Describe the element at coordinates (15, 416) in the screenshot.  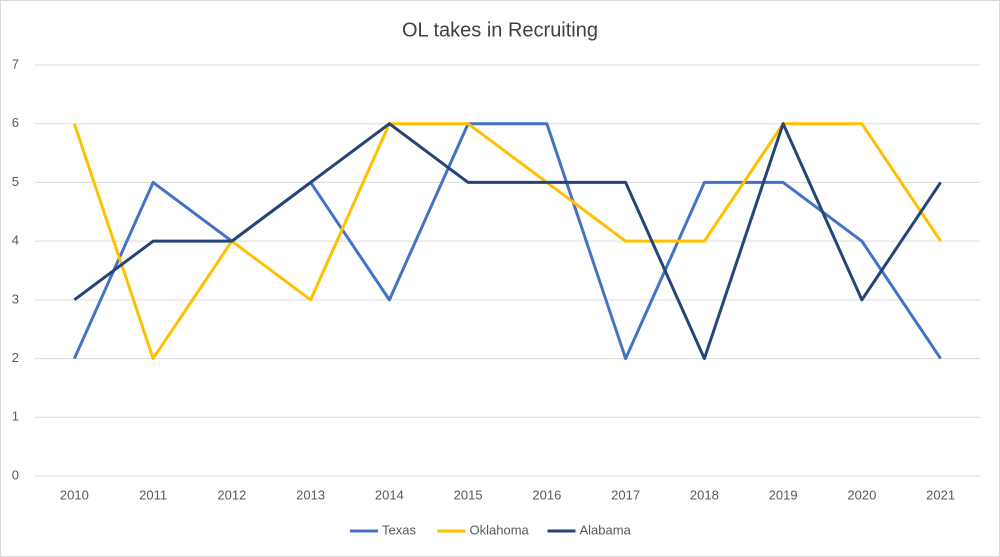
I see `y-tick-label: 1` at that location.